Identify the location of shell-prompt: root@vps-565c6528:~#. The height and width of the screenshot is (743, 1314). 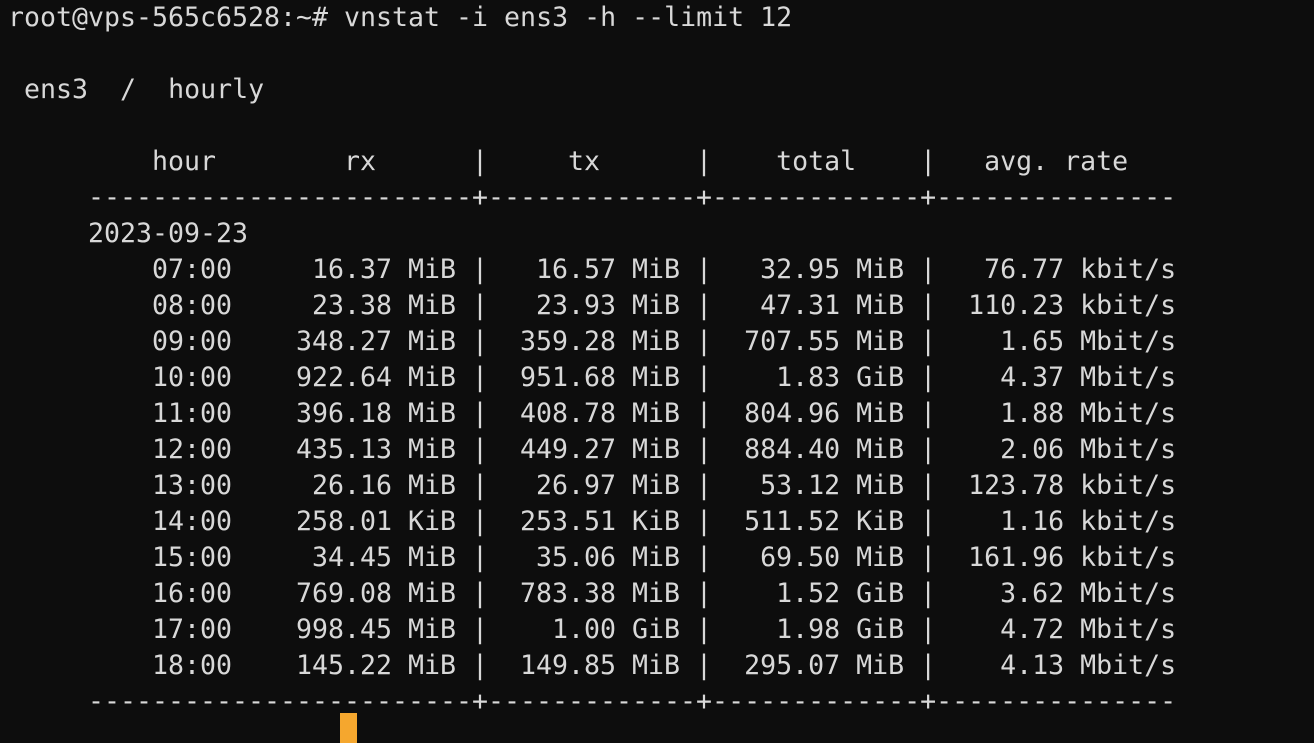
(168, 17).